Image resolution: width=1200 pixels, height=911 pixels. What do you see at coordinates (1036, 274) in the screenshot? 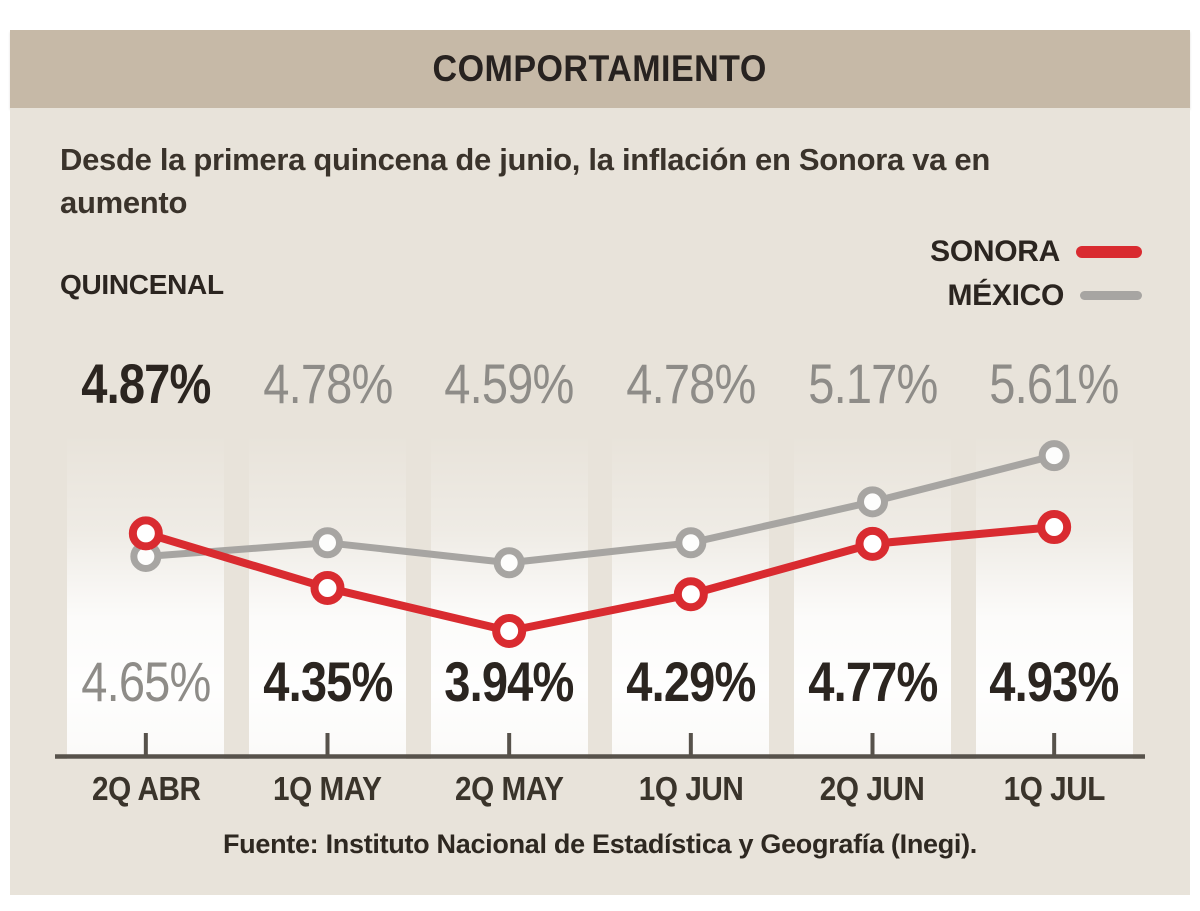
I see `legend: SONORA MÉXICO` at bounding box center [1036, 274].